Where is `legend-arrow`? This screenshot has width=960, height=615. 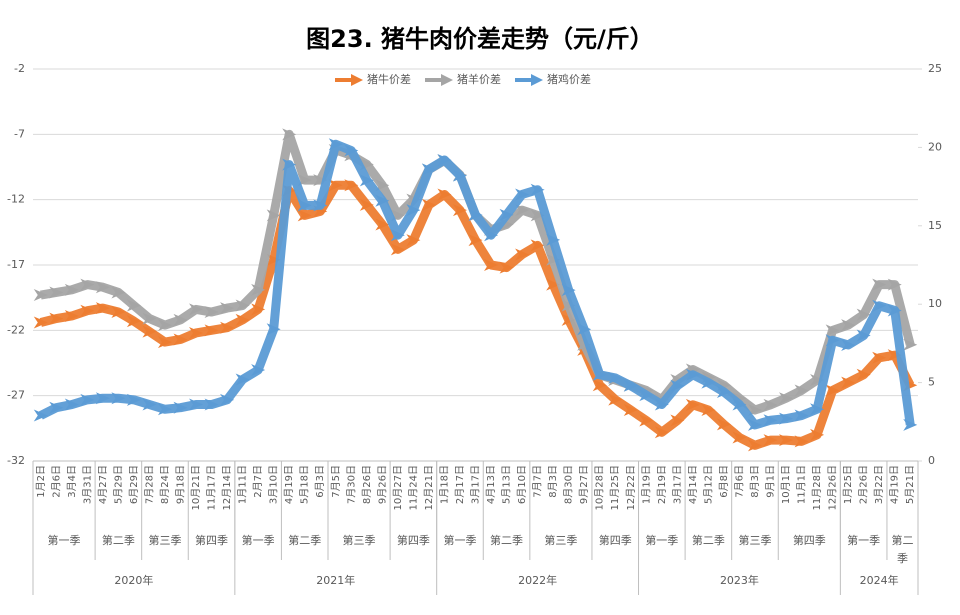
legend-arrow is located at coordinates (357, 80).